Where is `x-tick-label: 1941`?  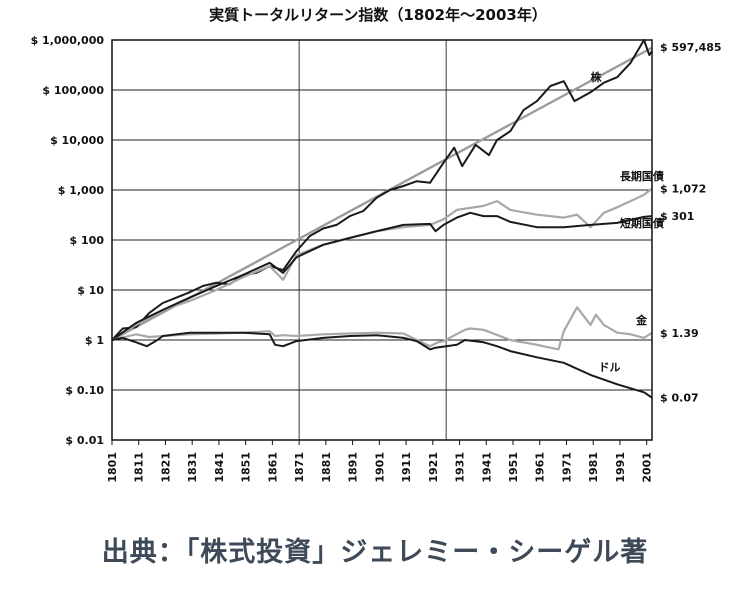
x-tick-label: 1941 is located at coordinates (486, 467).